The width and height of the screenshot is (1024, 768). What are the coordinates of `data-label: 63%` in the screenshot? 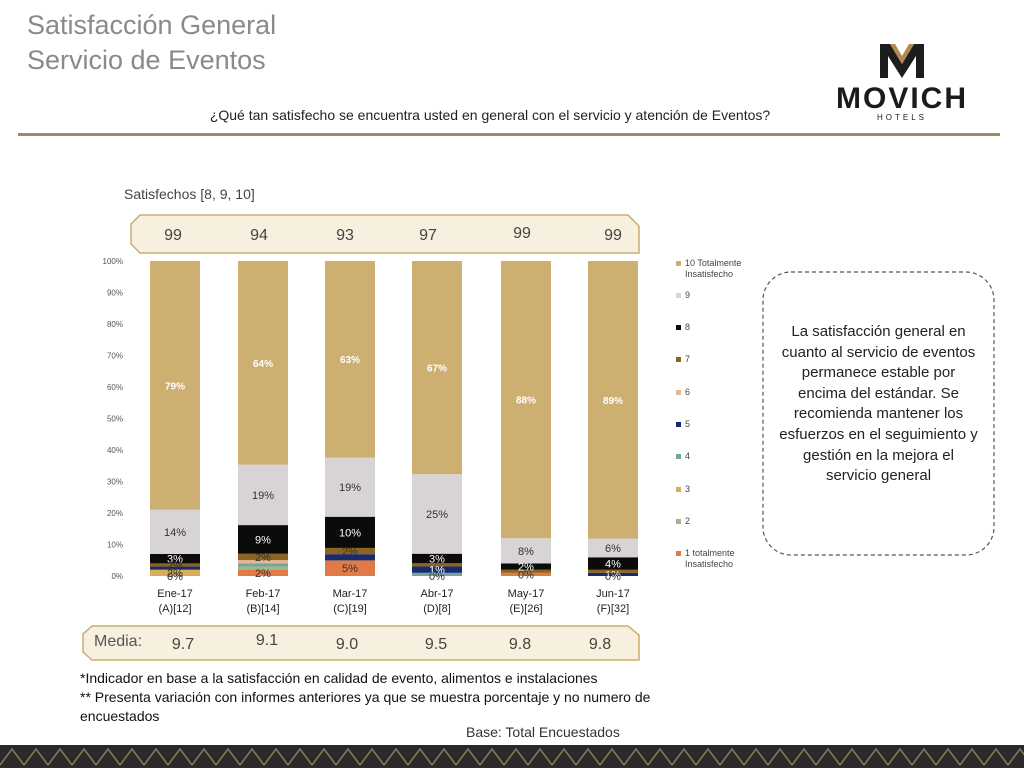 It's located at (350, 360).